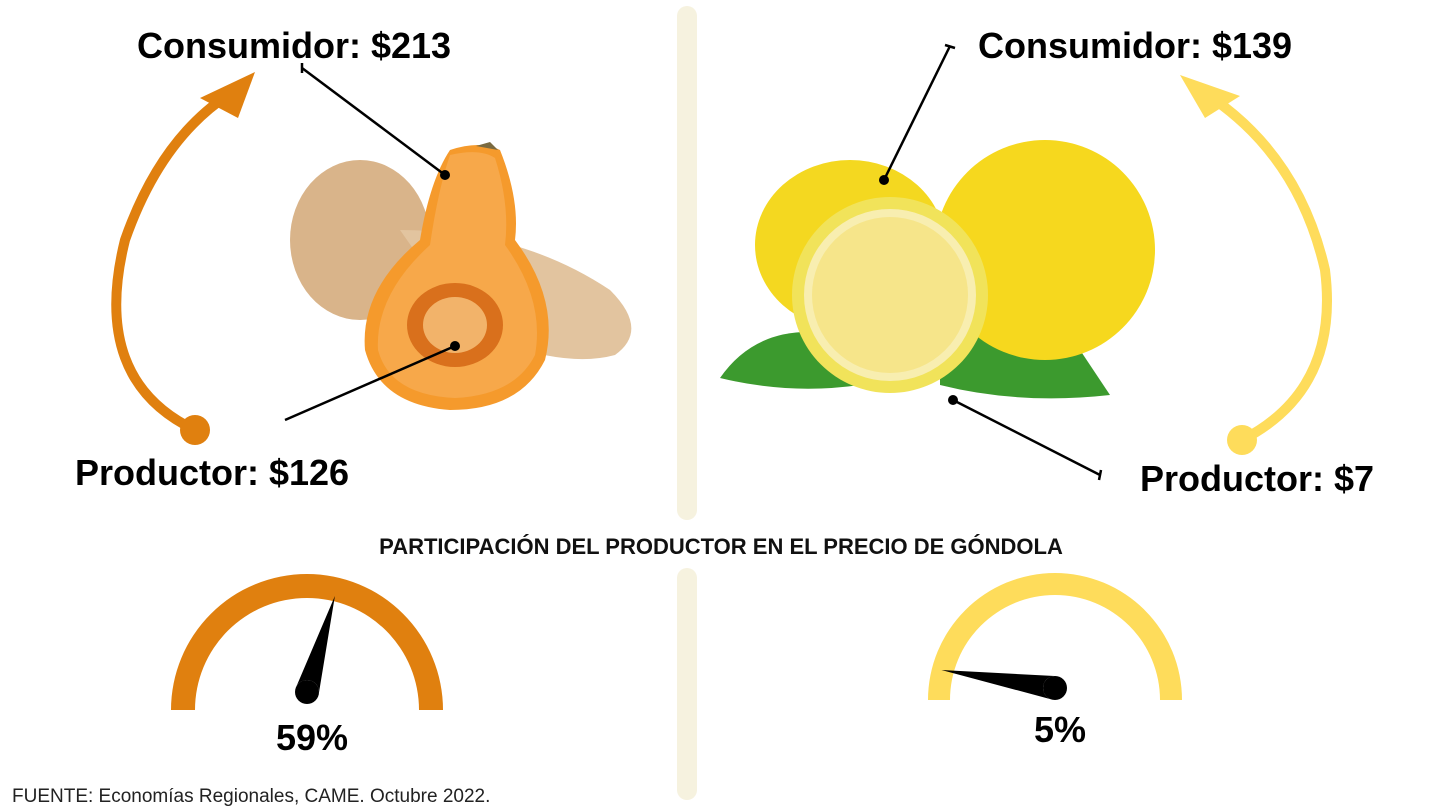 This screenshot has height=811, width=1442. I want to click on lemon-illustration, so click(937, 269).